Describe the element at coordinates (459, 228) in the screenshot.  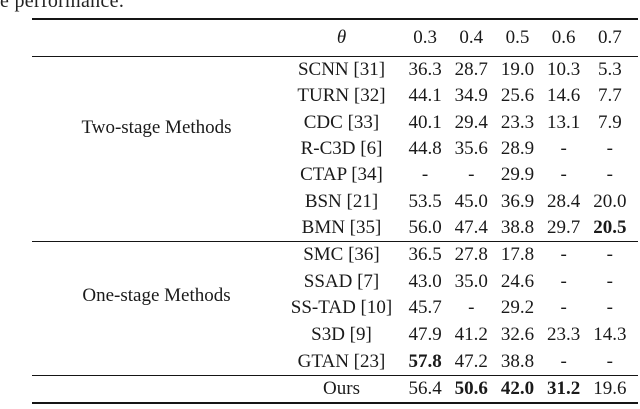
I see `table-row: BMN [35] 56.0 47.4 38.8 29.7 20.5` at that location.